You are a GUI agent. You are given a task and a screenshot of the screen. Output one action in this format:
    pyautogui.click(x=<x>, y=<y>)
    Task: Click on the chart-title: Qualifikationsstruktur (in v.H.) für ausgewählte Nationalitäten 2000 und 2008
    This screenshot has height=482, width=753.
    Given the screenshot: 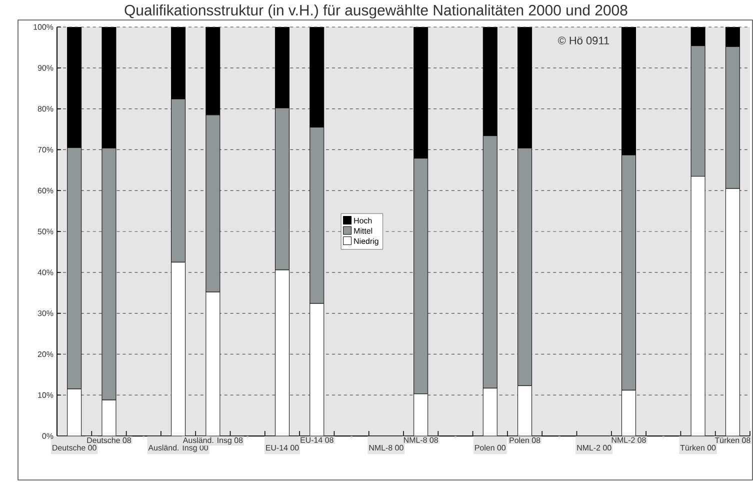 What is the action you would take?
    pyautogui.click(x=376, y=11)
    